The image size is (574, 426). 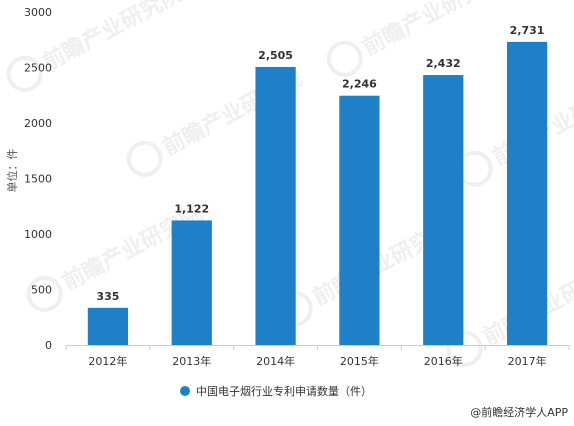 I want to click on y-axis-title: 单位：件, so click(x=12, y=171).